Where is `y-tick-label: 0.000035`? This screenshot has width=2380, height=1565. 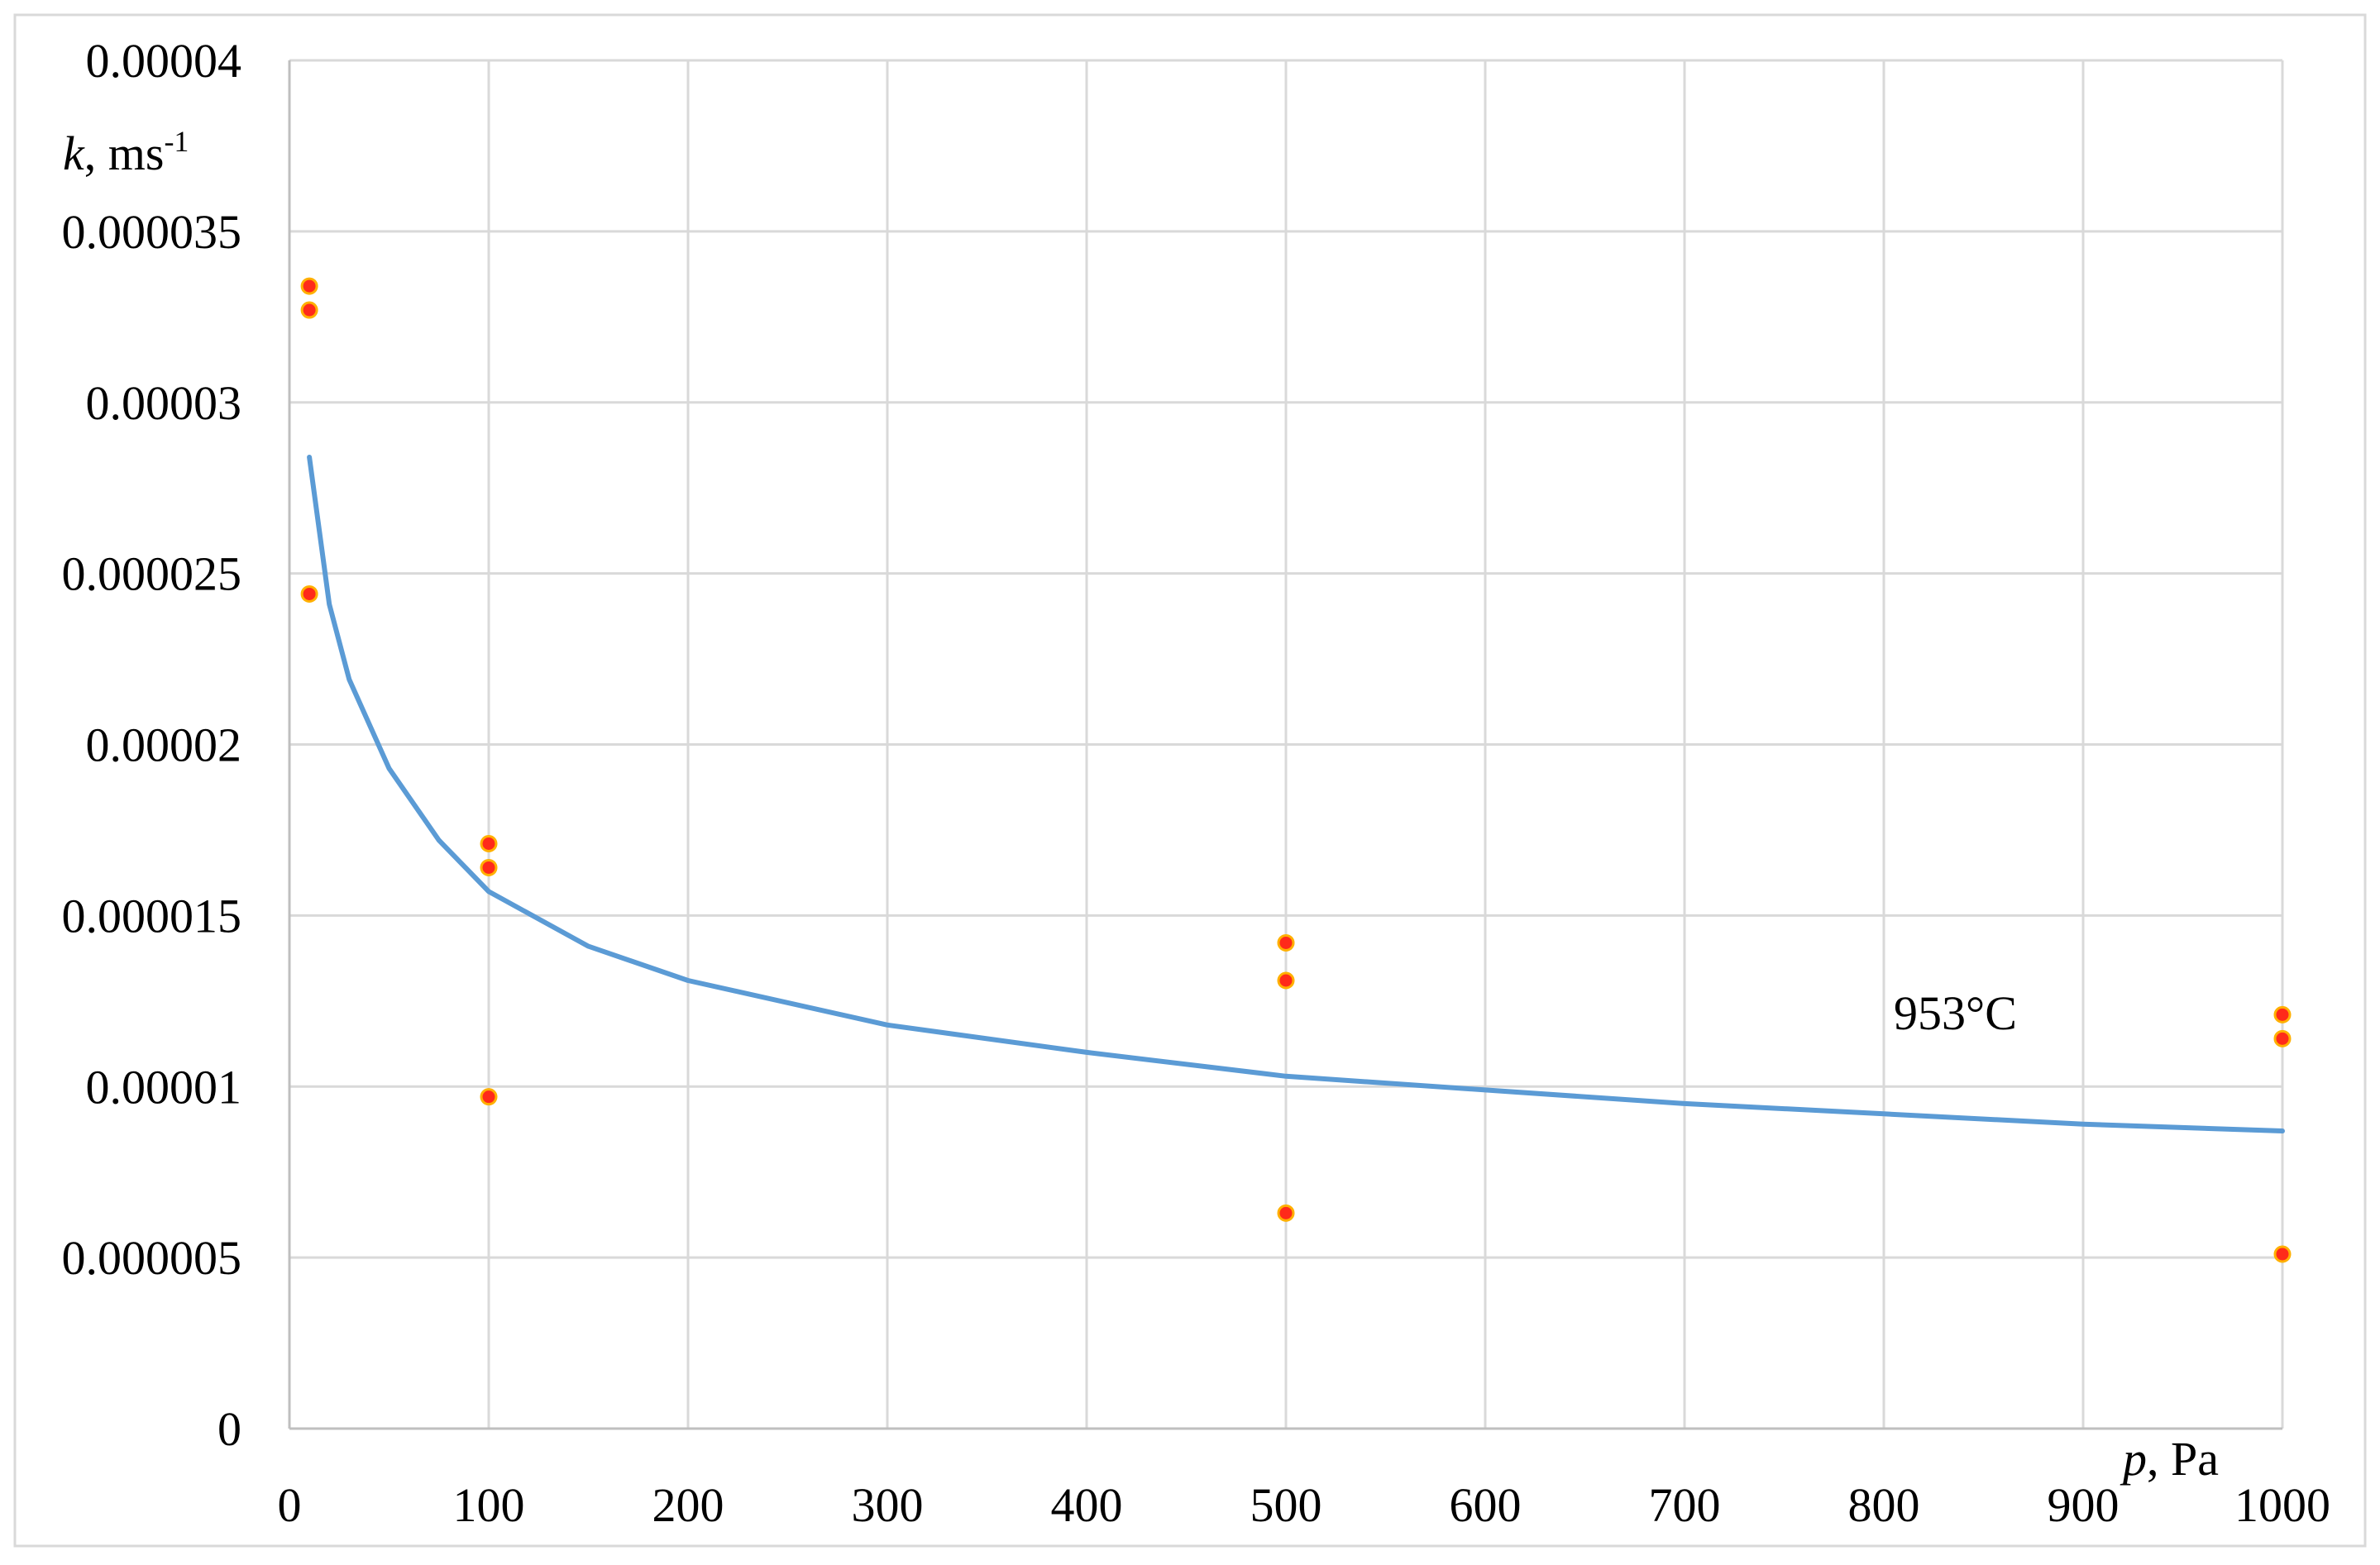
y-tick-label: 0.000035 is located at coordinates (152, 232).